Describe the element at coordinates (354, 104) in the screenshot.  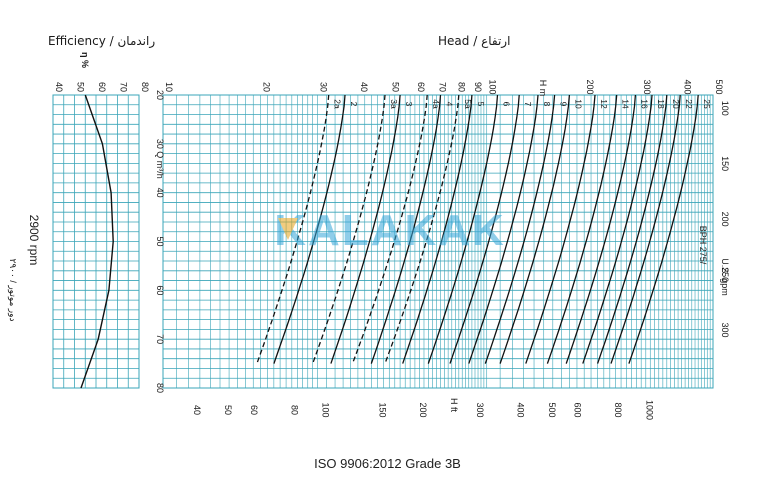
I see `pump-curve-label-2: 2` at that location.